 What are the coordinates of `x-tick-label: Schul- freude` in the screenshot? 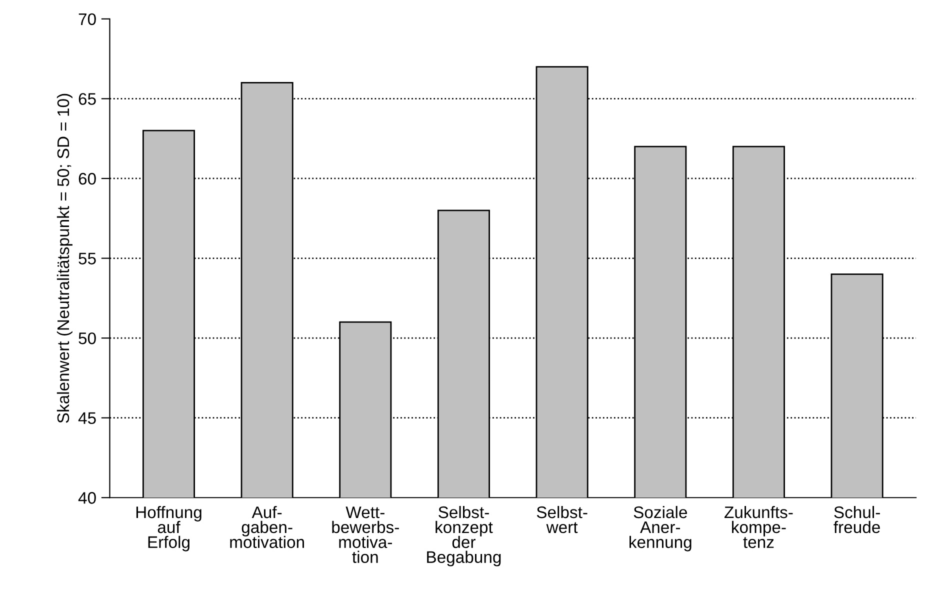 It's located at (857, 520).